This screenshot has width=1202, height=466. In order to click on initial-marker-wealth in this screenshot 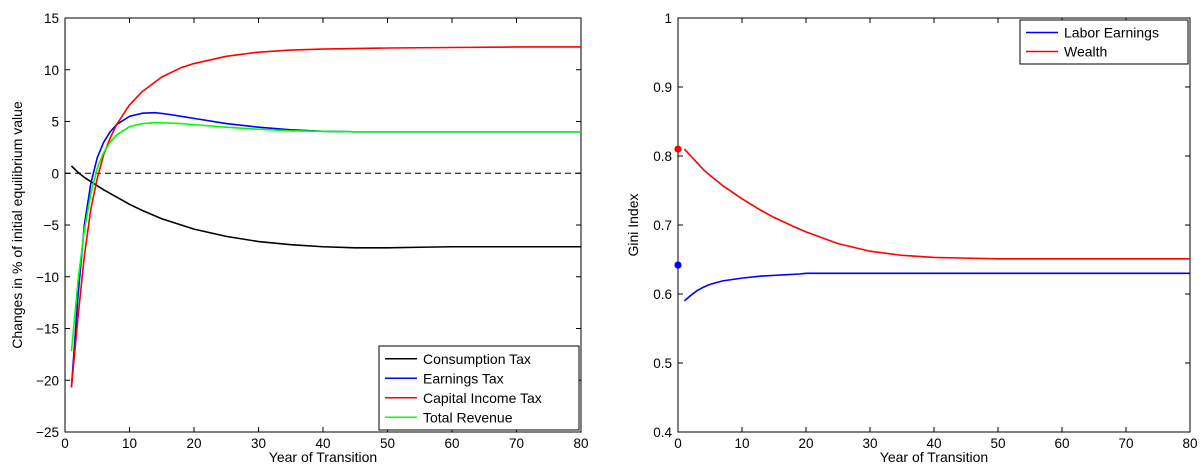, I will do `click(678, 149)`.